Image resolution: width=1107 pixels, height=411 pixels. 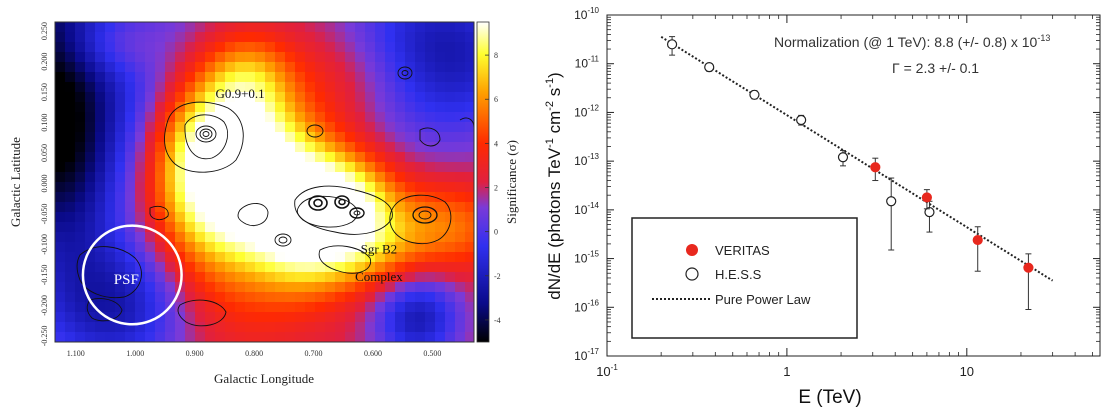 I want to click on veritas-point, so click(x=926, y=197).